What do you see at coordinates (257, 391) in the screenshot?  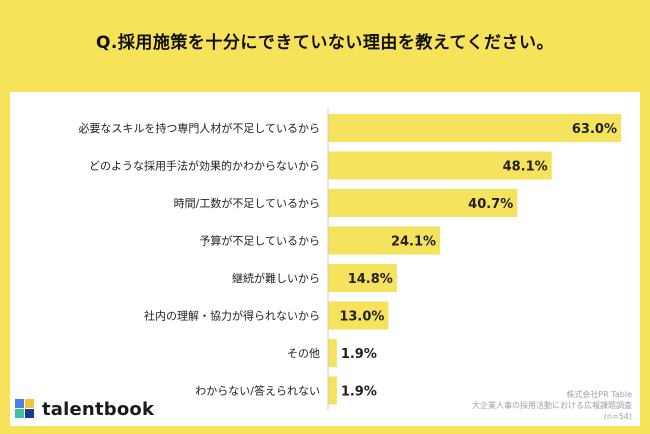 I see `category-label: わからない/答えられない` at bounding box center [257, 391].